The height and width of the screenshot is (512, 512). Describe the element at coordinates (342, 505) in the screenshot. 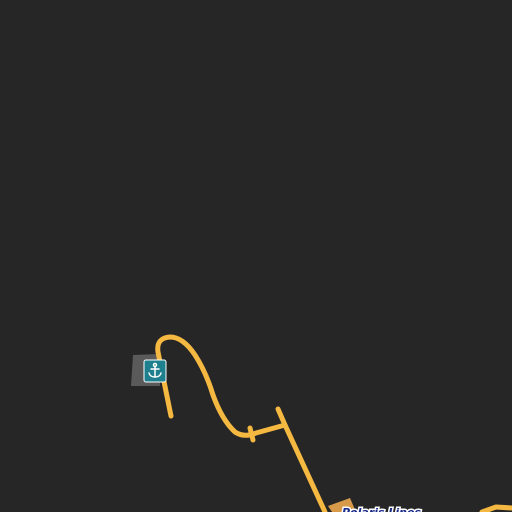

I see `terminal` at that location.